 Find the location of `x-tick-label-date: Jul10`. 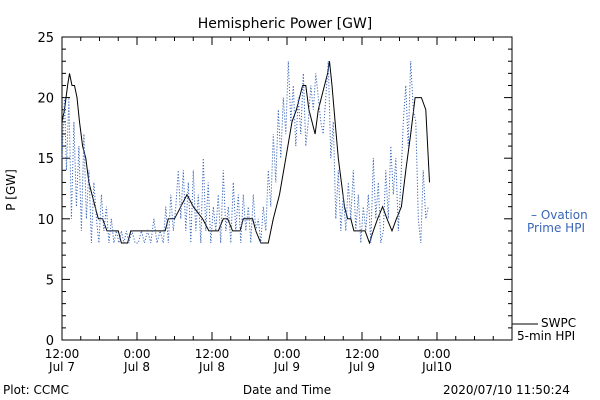

x-tick-label-date: Jul10 is located at coordinates (436, 367).